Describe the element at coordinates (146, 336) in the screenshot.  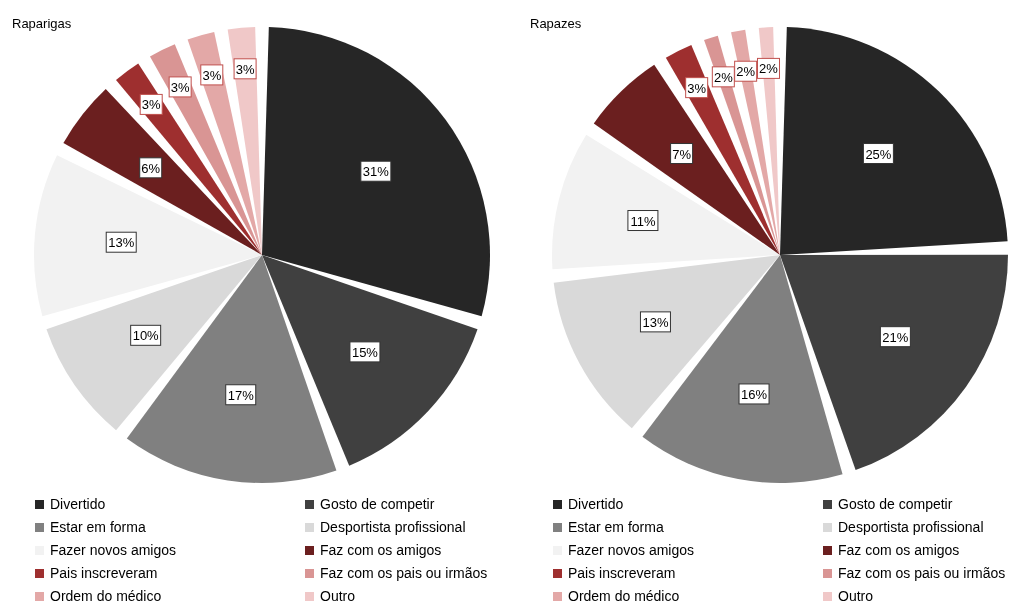
I see `data-label: 10%` at that location.